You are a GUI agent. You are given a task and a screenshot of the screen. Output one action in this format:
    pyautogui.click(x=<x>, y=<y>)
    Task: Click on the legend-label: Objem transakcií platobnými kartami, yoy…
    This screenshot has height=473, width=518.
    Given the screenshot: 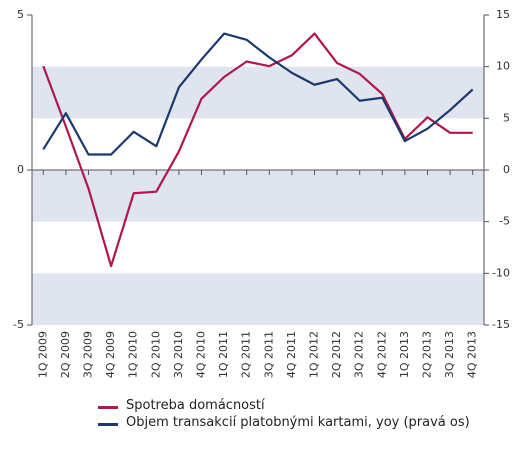 What is the action you would take?
    pyautogui.click(x=298, y=422)
    